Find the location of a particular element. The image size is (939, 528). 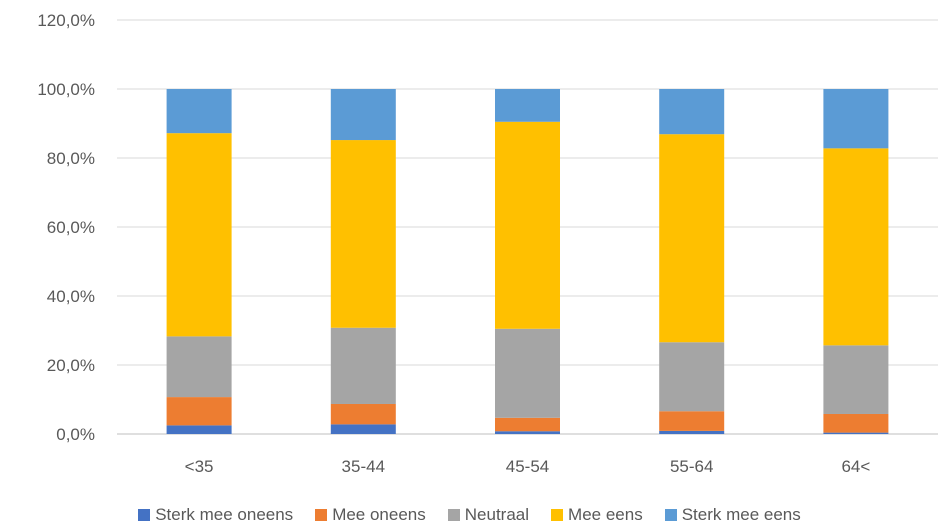

y-tick-label: 60,0% is located at coordinates (71, 227).